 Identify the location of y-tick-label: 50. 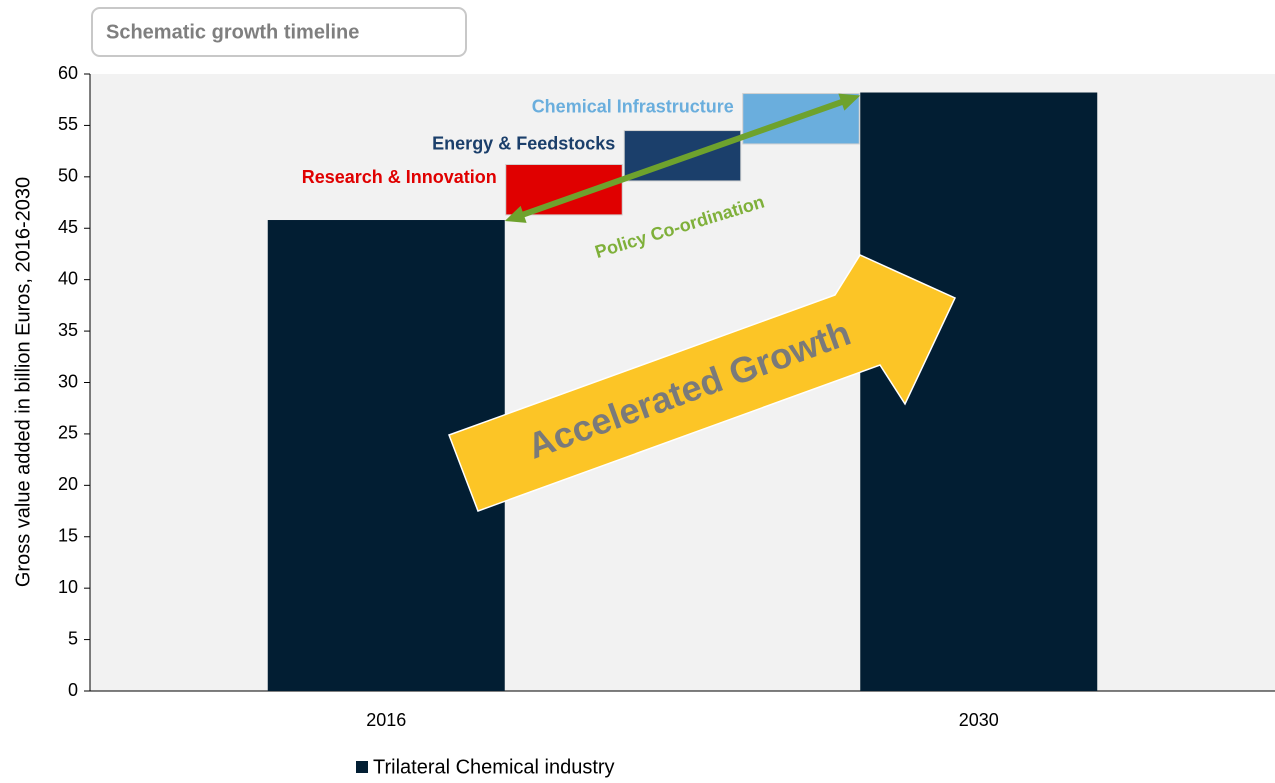
(68, 176).